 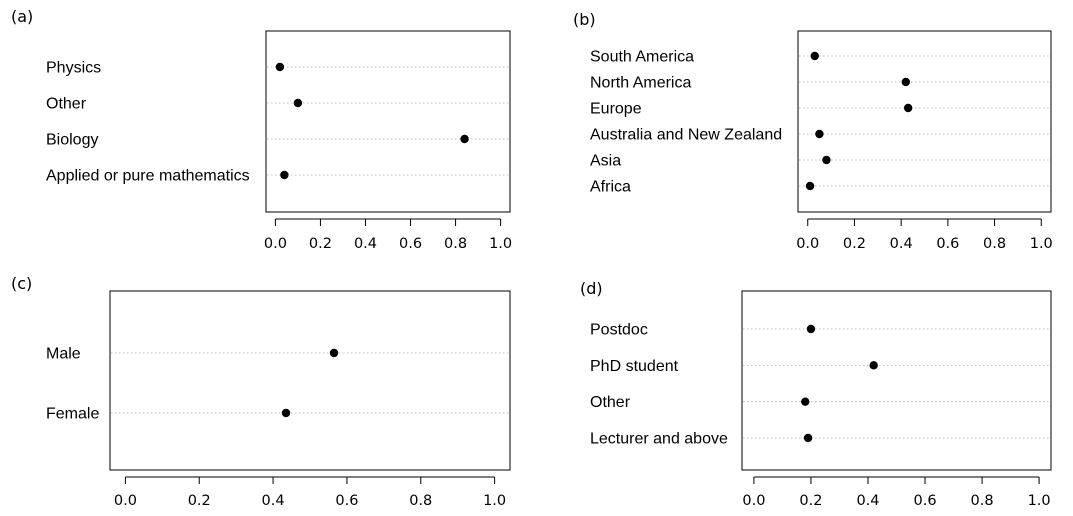 What do you see at coordinates (21, 283) in the screenshot?
I see `panel-label: (c)` at bounding box center [21, 283].